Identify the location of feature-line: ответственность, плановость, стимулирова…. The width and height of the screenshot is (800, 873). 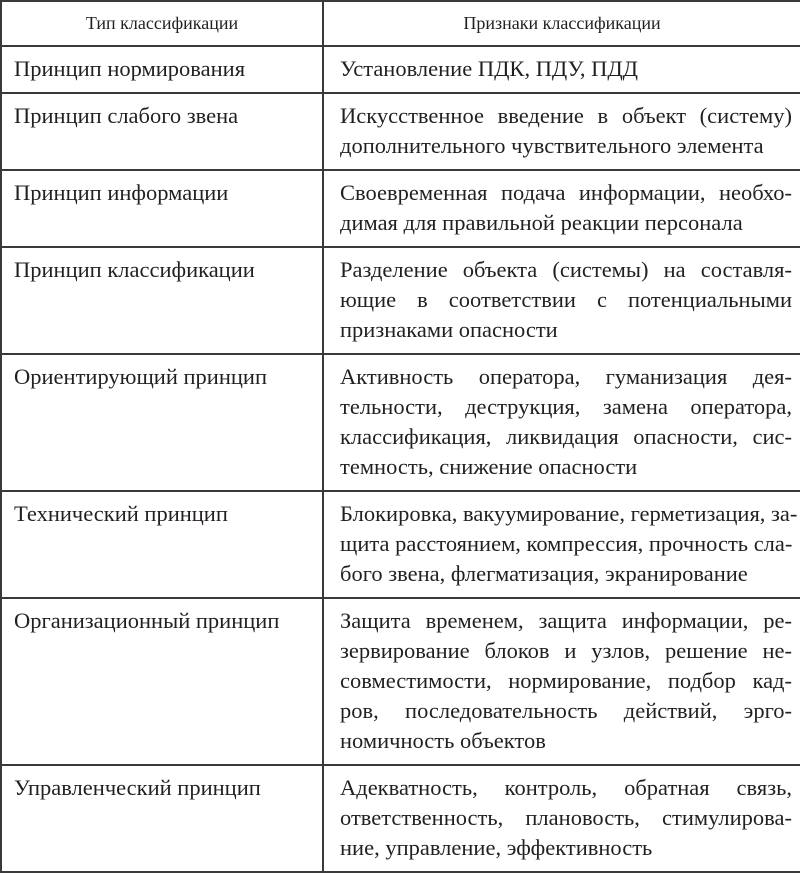
(566, 817).